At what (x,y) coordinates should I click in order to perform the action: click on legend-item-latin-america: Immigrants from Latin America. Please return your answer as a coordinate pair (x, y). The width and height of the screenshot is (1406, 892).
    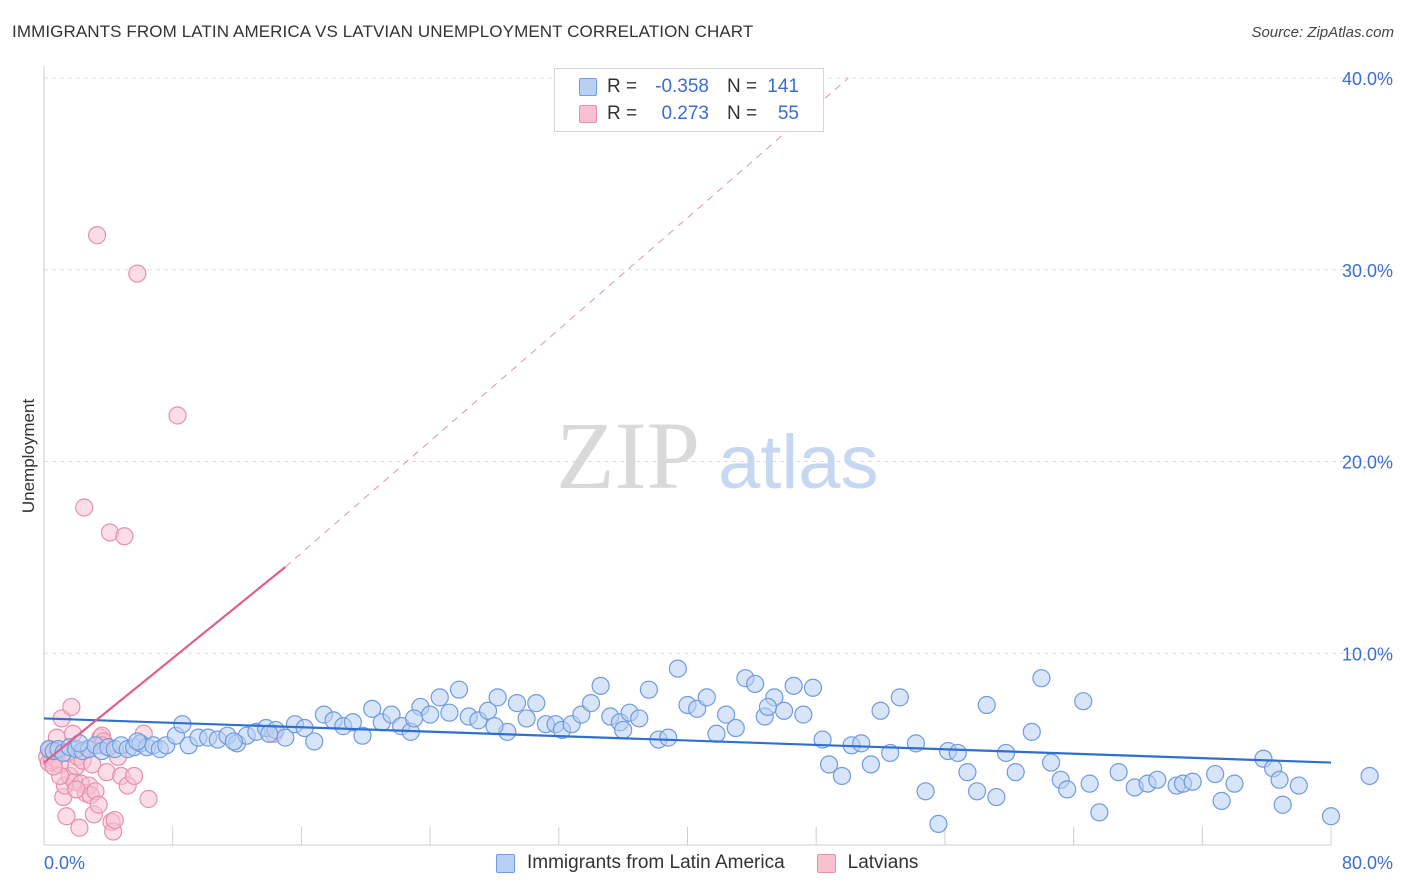
    Looking at the image, I should click on (640, 863).